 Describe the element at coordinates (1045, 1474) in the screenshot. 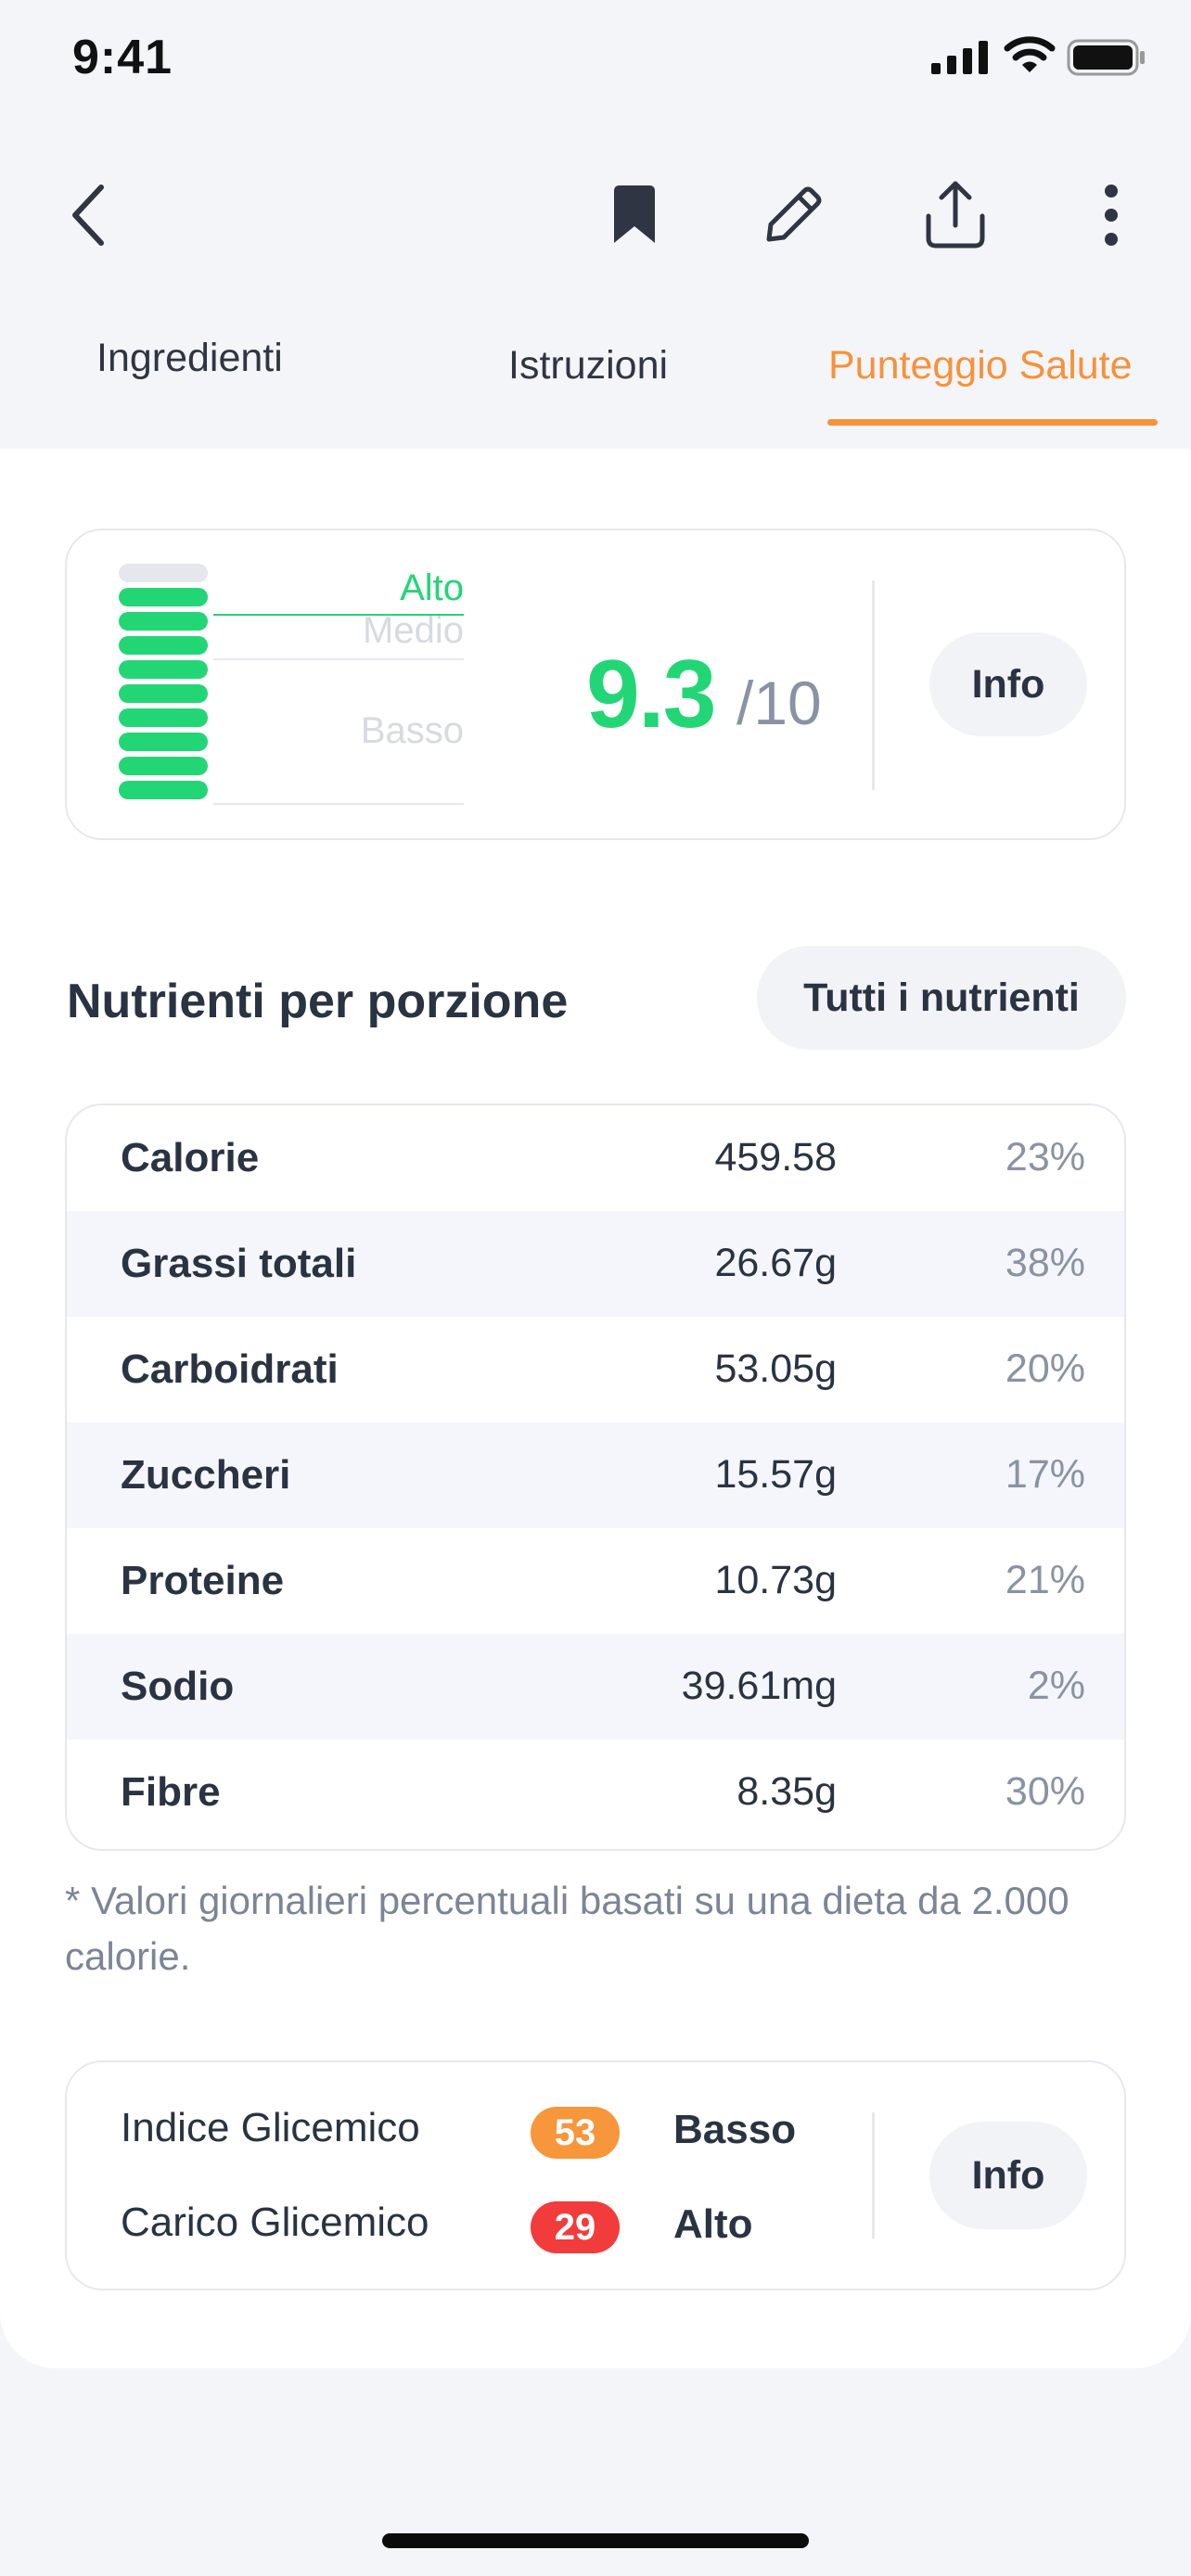

I see `nutrient-daily-percent: 17%` at that location.